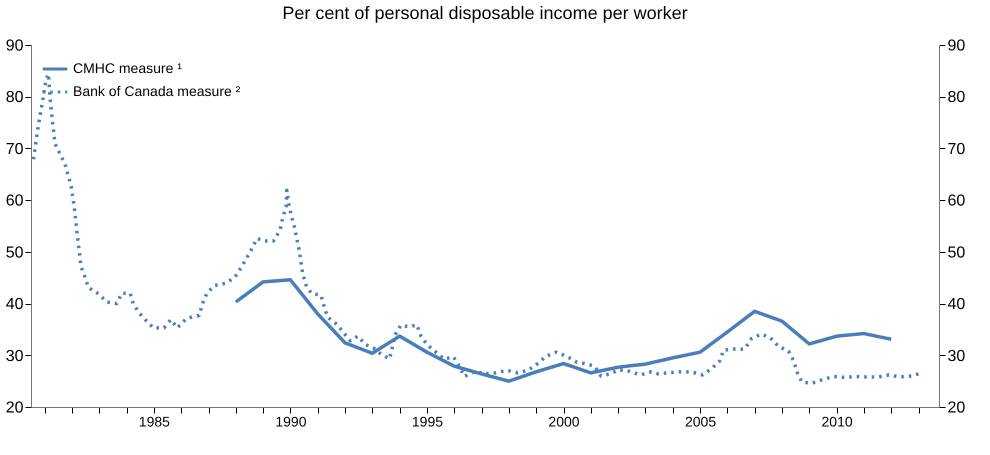 The height and width of the screenshot is (455, 990). Describe the element at coordinates (15, 46) in the screenshot. I see `y-tick-label: 90` at that location.